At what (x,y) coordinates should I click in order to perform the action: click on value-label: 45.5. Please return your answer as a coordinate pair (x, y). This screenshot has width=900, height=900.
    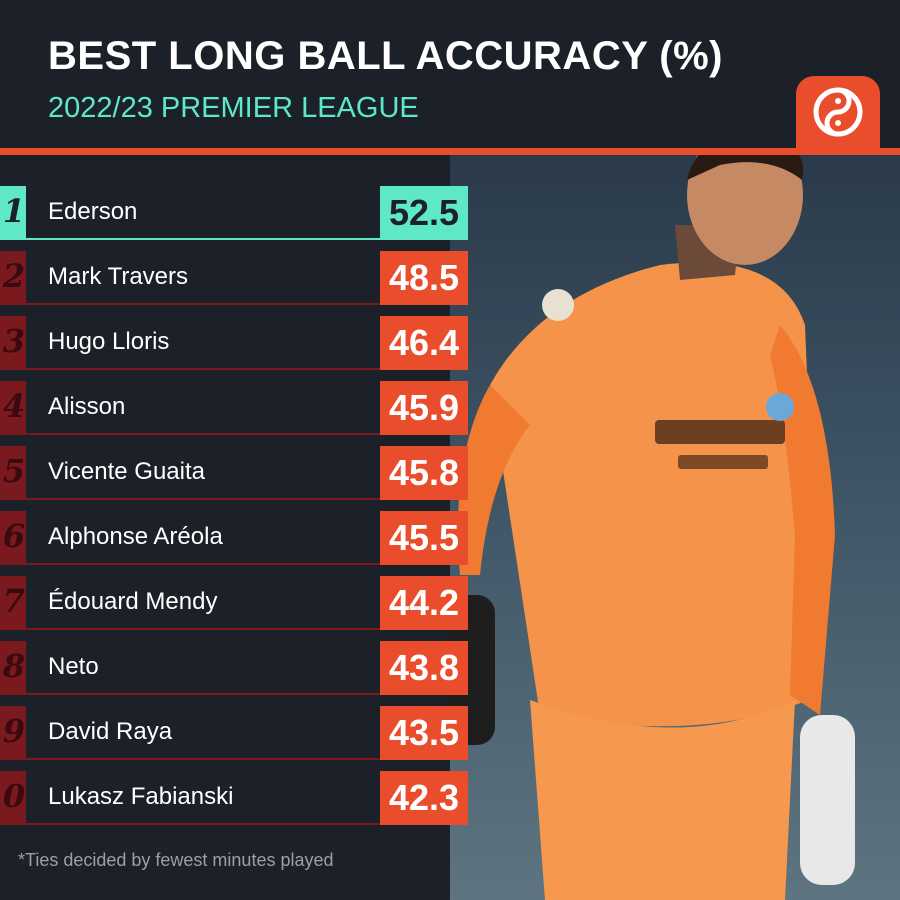
    Looking at the image, I should click on (424, 537).